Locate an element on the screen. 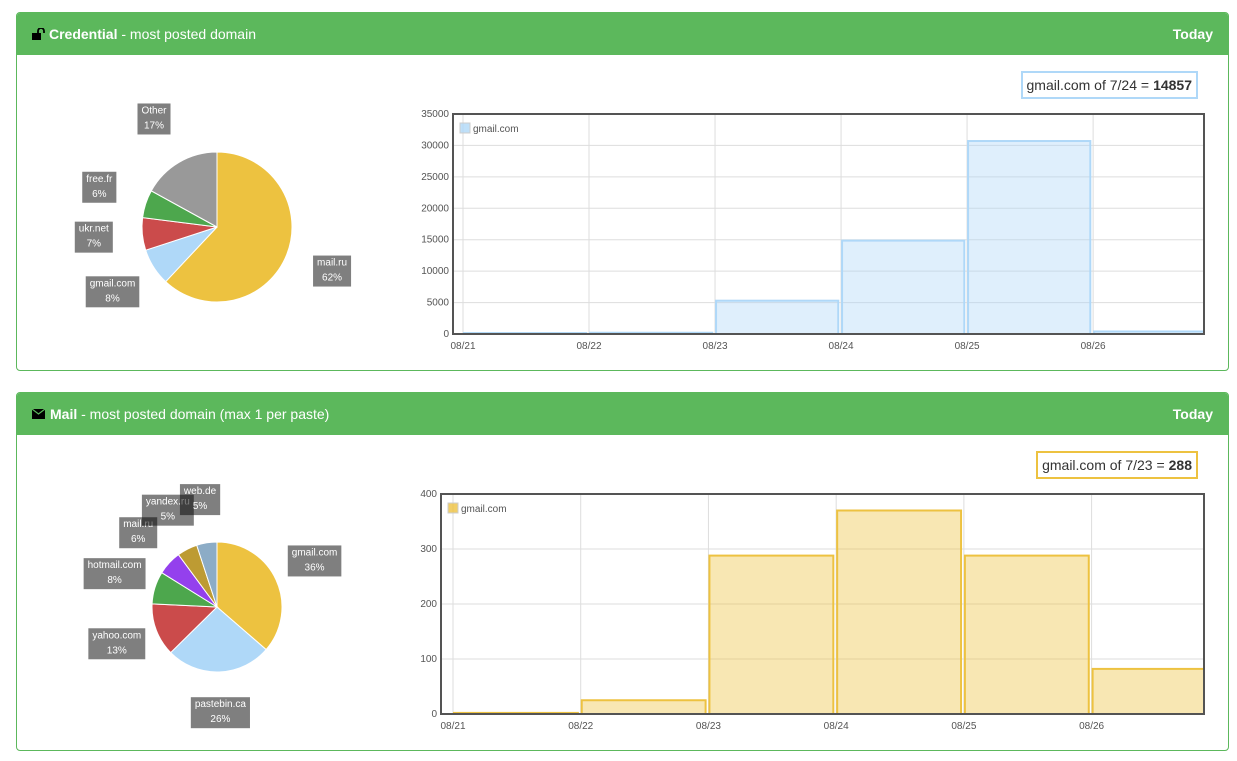  pie-label: ukr.net 7% is located at coordinates (93, 237).